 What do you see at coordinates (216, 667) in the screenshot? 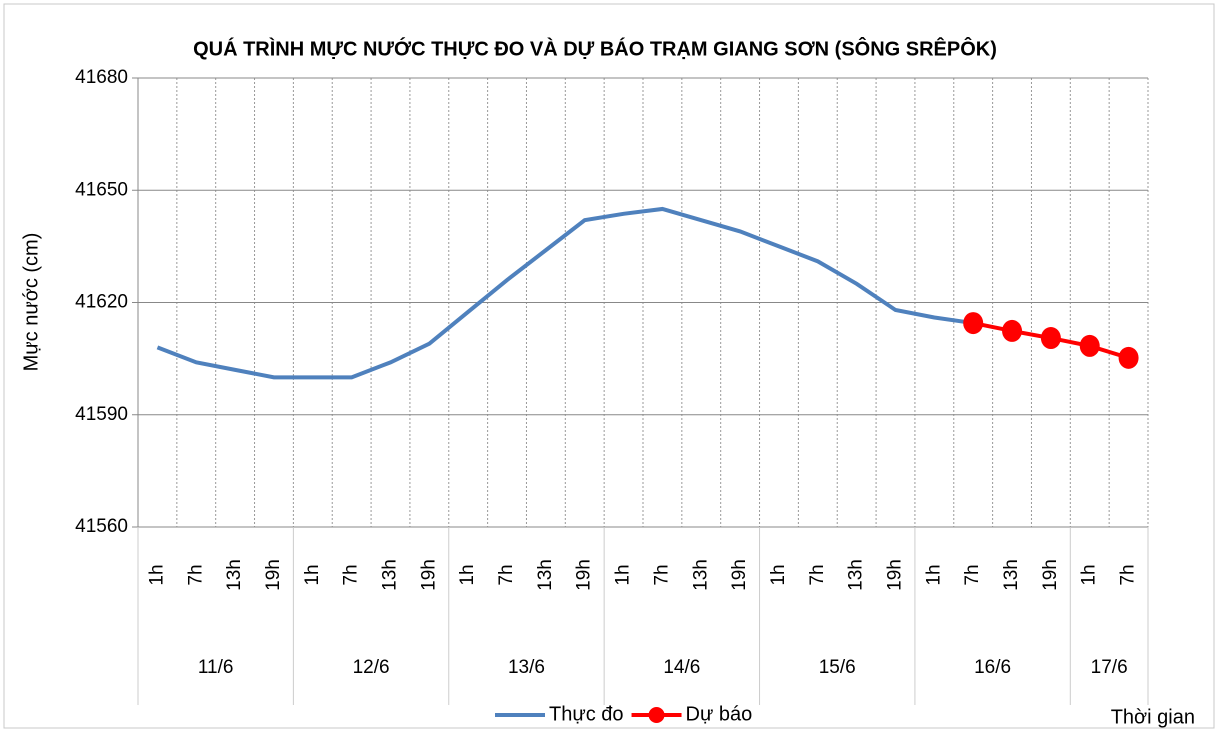
I see `group-label: 11/6` at bounding box center [216, 667].